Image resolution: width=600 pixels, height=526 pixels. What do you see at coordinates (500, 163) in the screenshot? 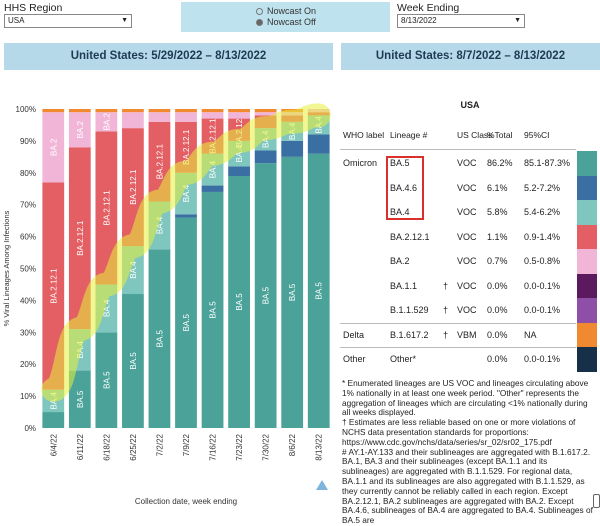
I see `percent-total: 86.2%` at bounding box center [500, 163].